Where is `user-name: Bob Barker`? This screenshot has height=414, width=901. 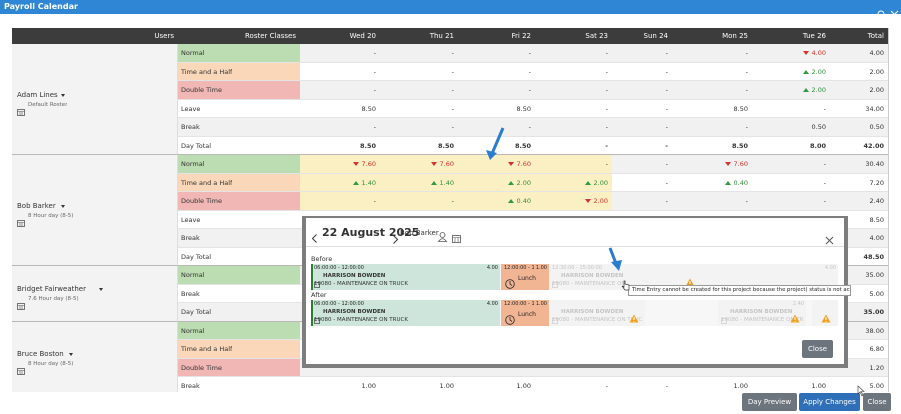 user-name: Bob Barker is located at coordinates (36, 205).